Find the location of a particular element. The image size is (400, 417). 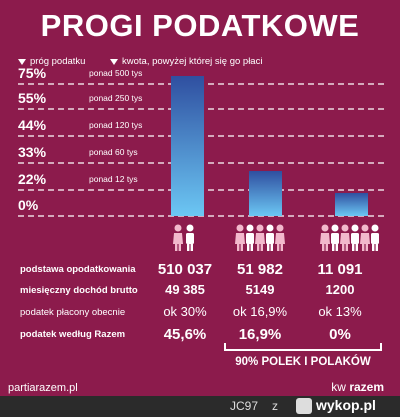

table-cell: 45,6% is located at coordinates (185, 334).